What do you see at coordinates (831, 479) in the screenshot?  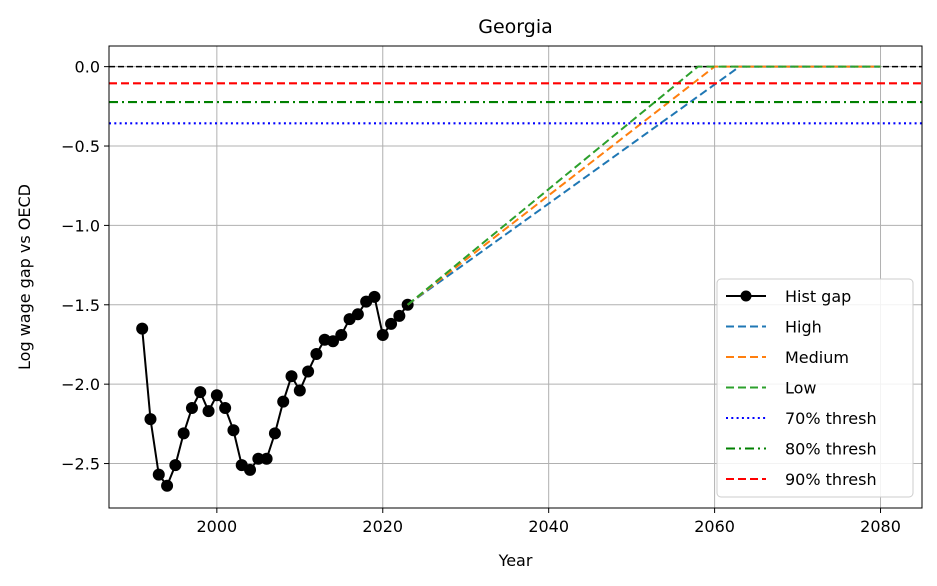 I see `legend-label-90pct-thresh: 90% thresh` at bounding box center [831, 479].